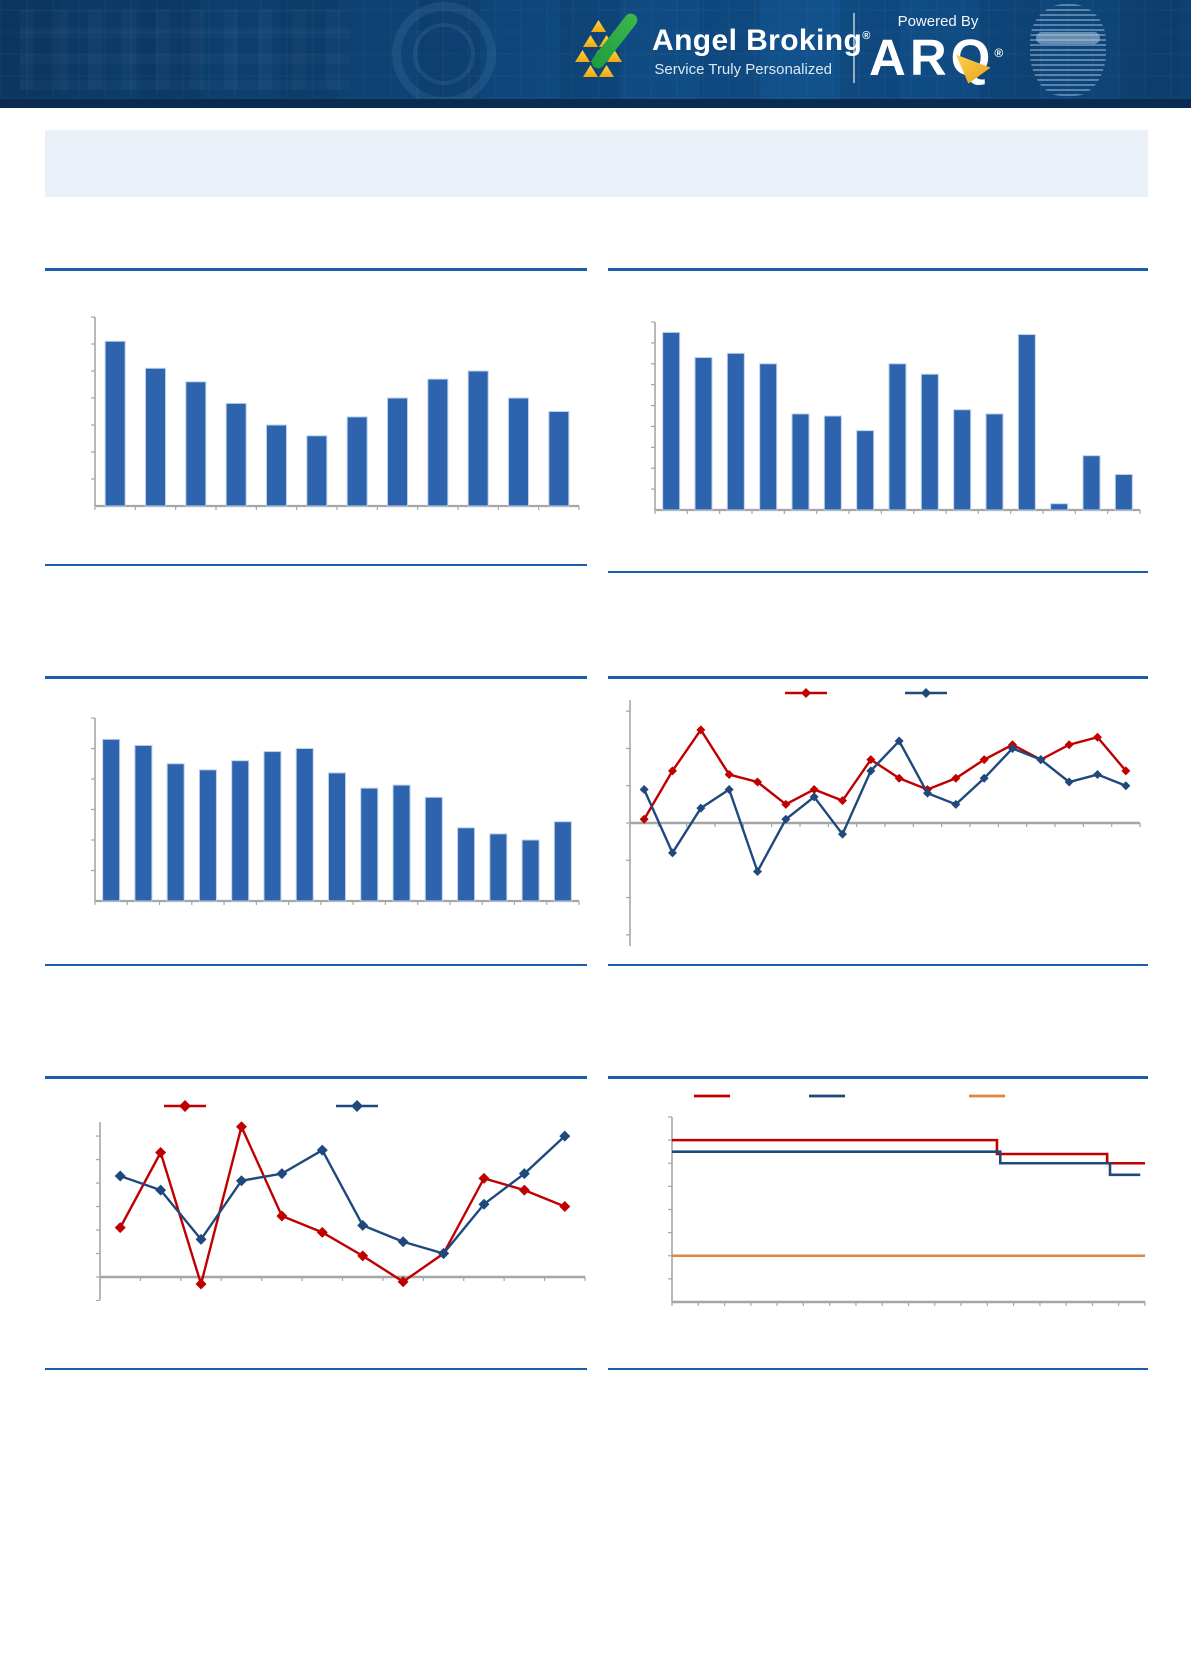 The width and height of the screenshot is (1191, 1674). Describe the element at coordinates (938, 21) in the screenshot. I see `powered-by-label: Powered By` at that location.